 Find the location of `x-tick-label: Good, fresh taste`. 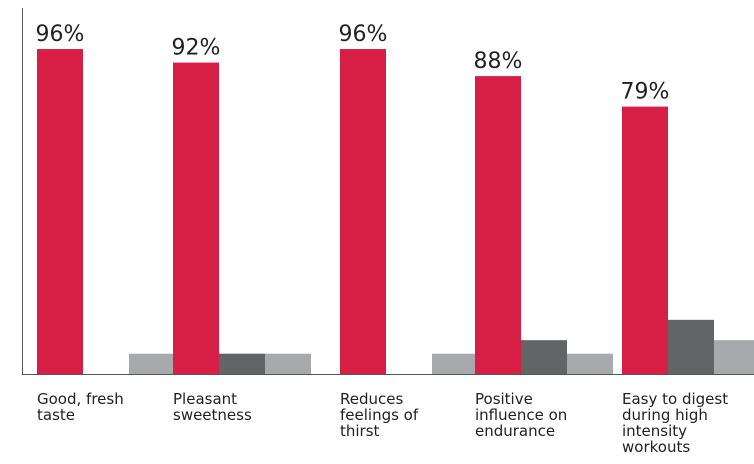

x-tick-label: Good, fresh taste is located at coordinates (80, 407).